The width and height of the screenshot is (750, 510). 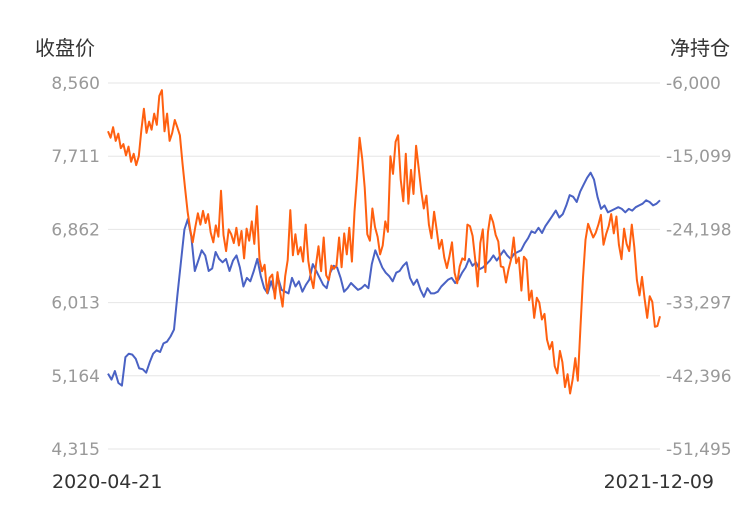 What do you see at coordinates (699, 230) in the screenshot?
I see `right-tick-label: -24,198` at bounding box center [699, 230].